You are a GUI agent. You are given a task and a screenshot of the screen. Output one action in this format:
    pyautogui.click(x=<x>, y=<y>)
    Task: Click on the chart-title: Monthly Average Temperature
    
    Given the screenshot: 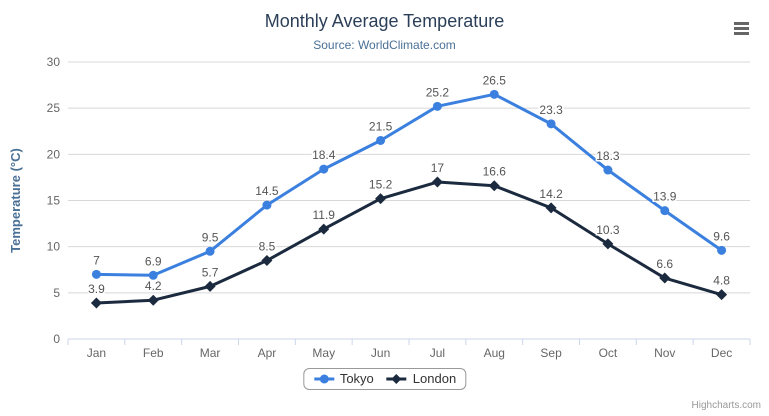 What is the action you would take?
    pyautogui.click(x=384, y=21)
    